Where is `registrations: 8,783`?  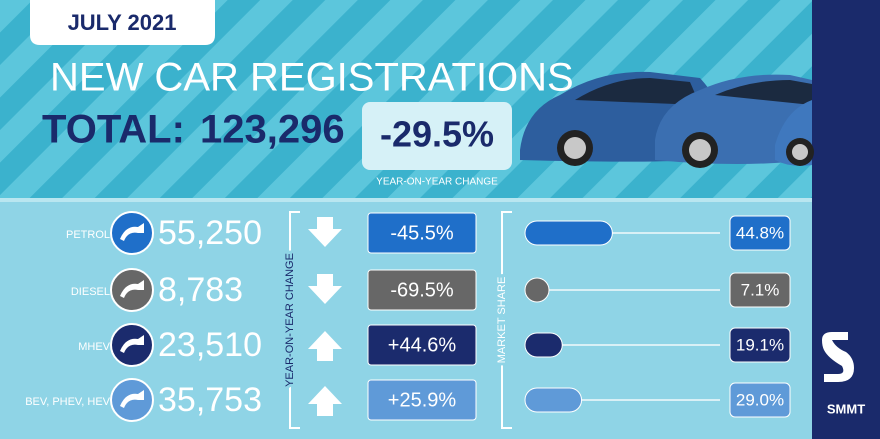 registrations: 8,783 is located at coordinates (200, 290).